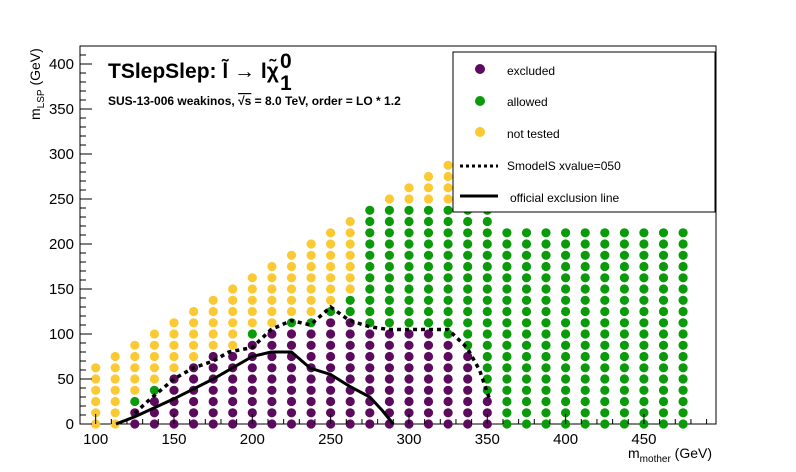 The width and height of the screenshot is (796, 472). Describe the element at coordinates (65, 379) in the screenshot. I see `y-tick-label: 50` at that location.